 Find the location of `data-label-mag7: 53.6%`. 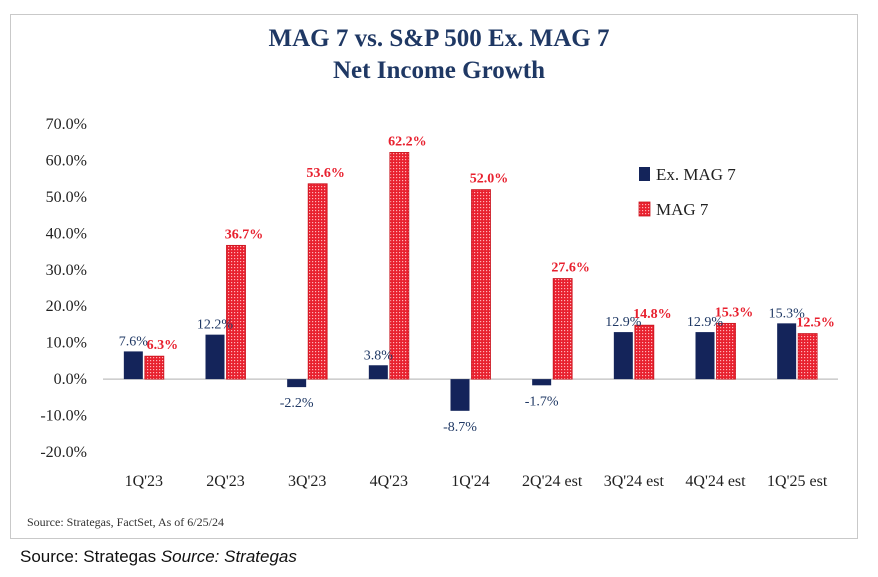

data-label-mag7: 53.6% is located at coordinates (325, 173).